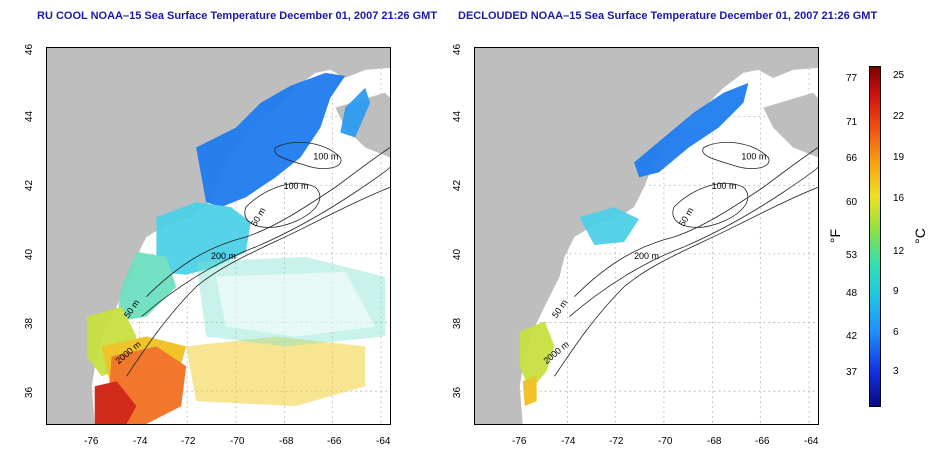 This screenshot has width=950, height=475. I want to click on colorbar-c-label: 9, so click(896, 291).